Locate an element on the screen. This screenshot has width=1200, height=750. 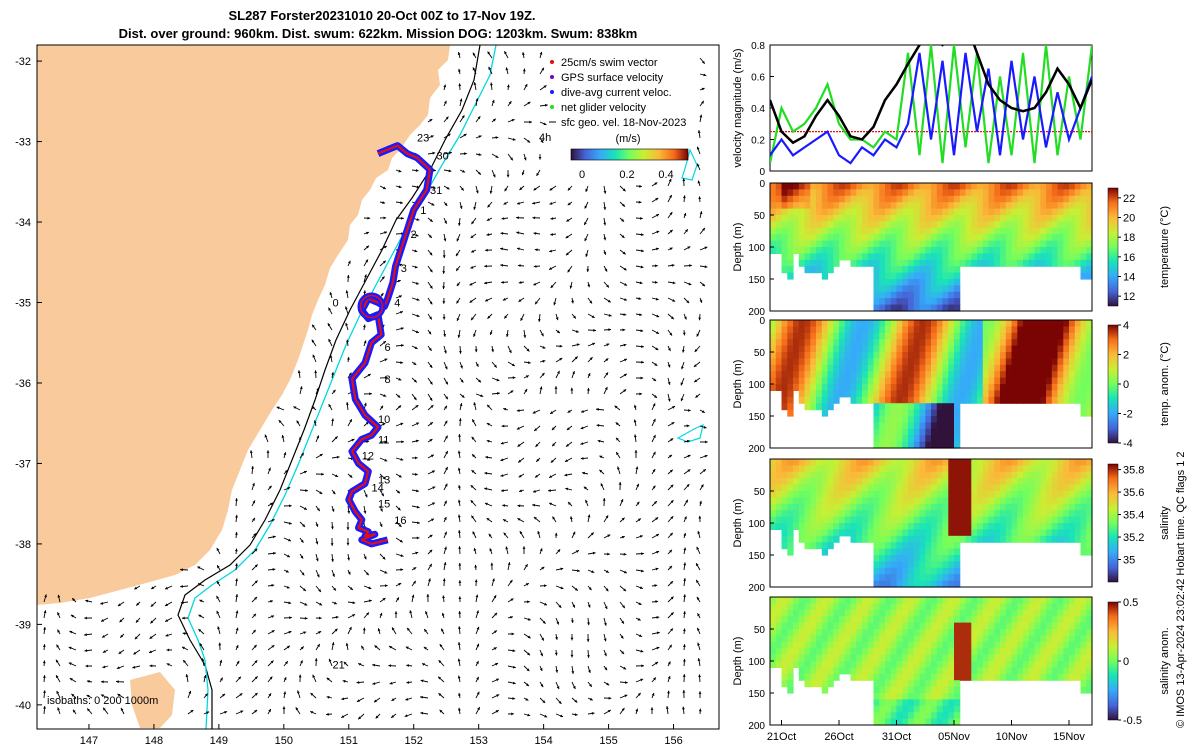
colorbar-tick-label: 35 is located at coordinates (1129, 561).